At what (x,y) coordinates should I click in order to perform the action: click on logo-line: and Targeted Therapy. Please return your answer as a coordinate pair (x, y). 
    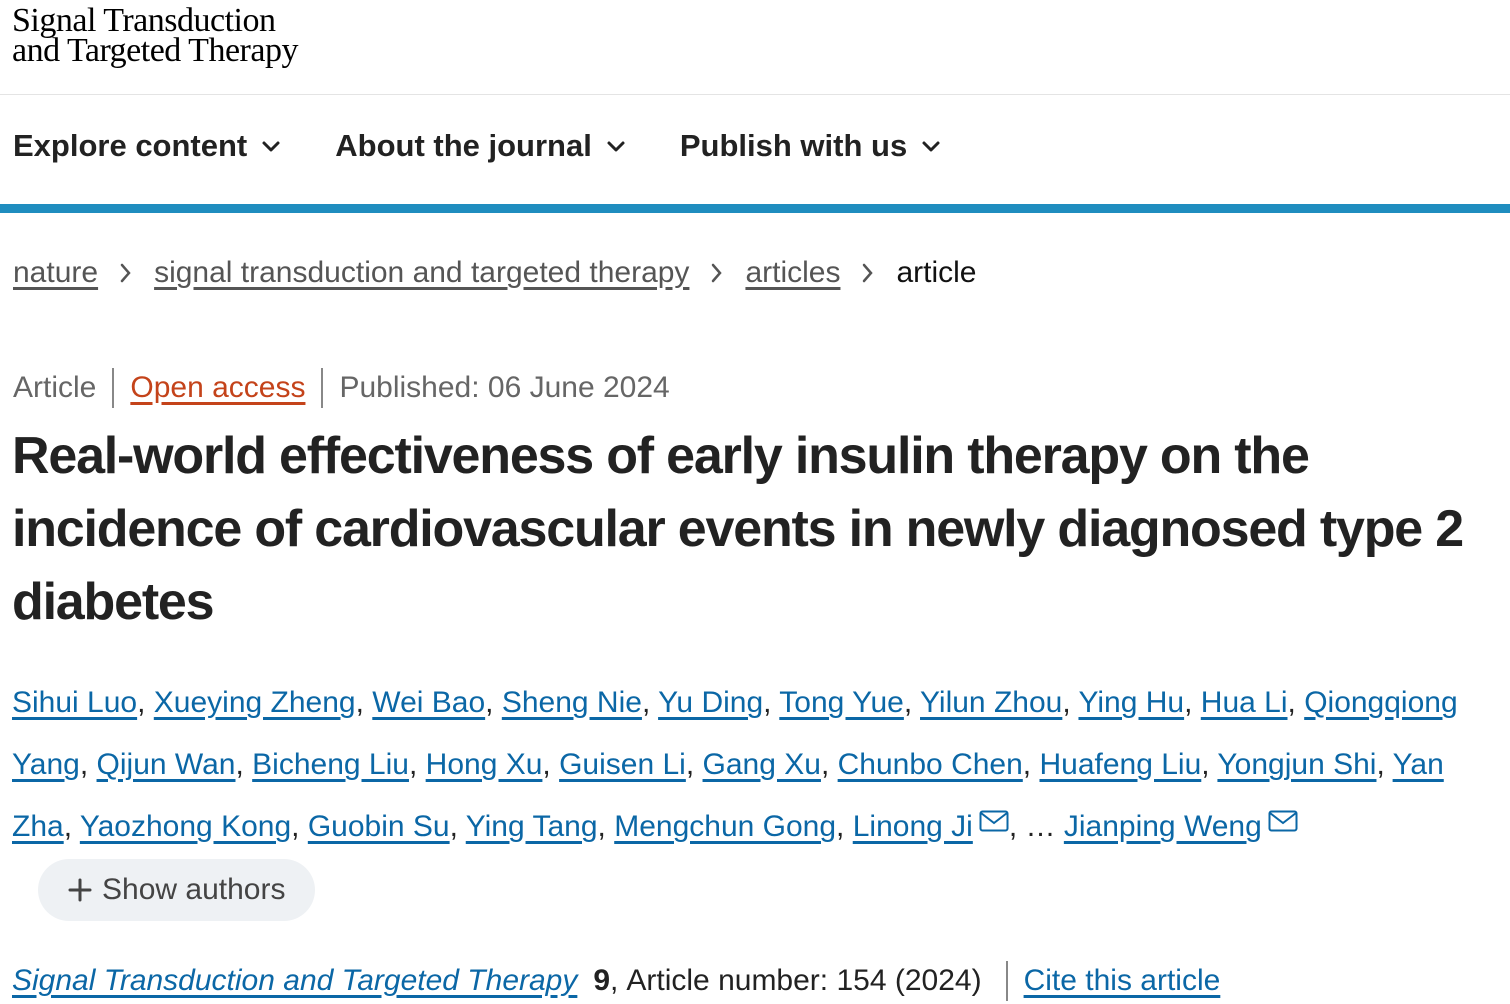
    Looking at the image, I should click on (155, 50).